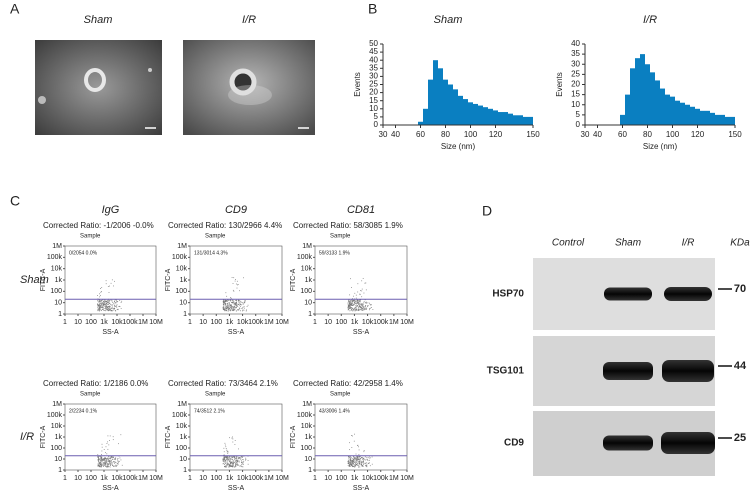 The width and height of the screenshot is (755, 500). I want to click on unit-label: KDa, so click(740, 243).